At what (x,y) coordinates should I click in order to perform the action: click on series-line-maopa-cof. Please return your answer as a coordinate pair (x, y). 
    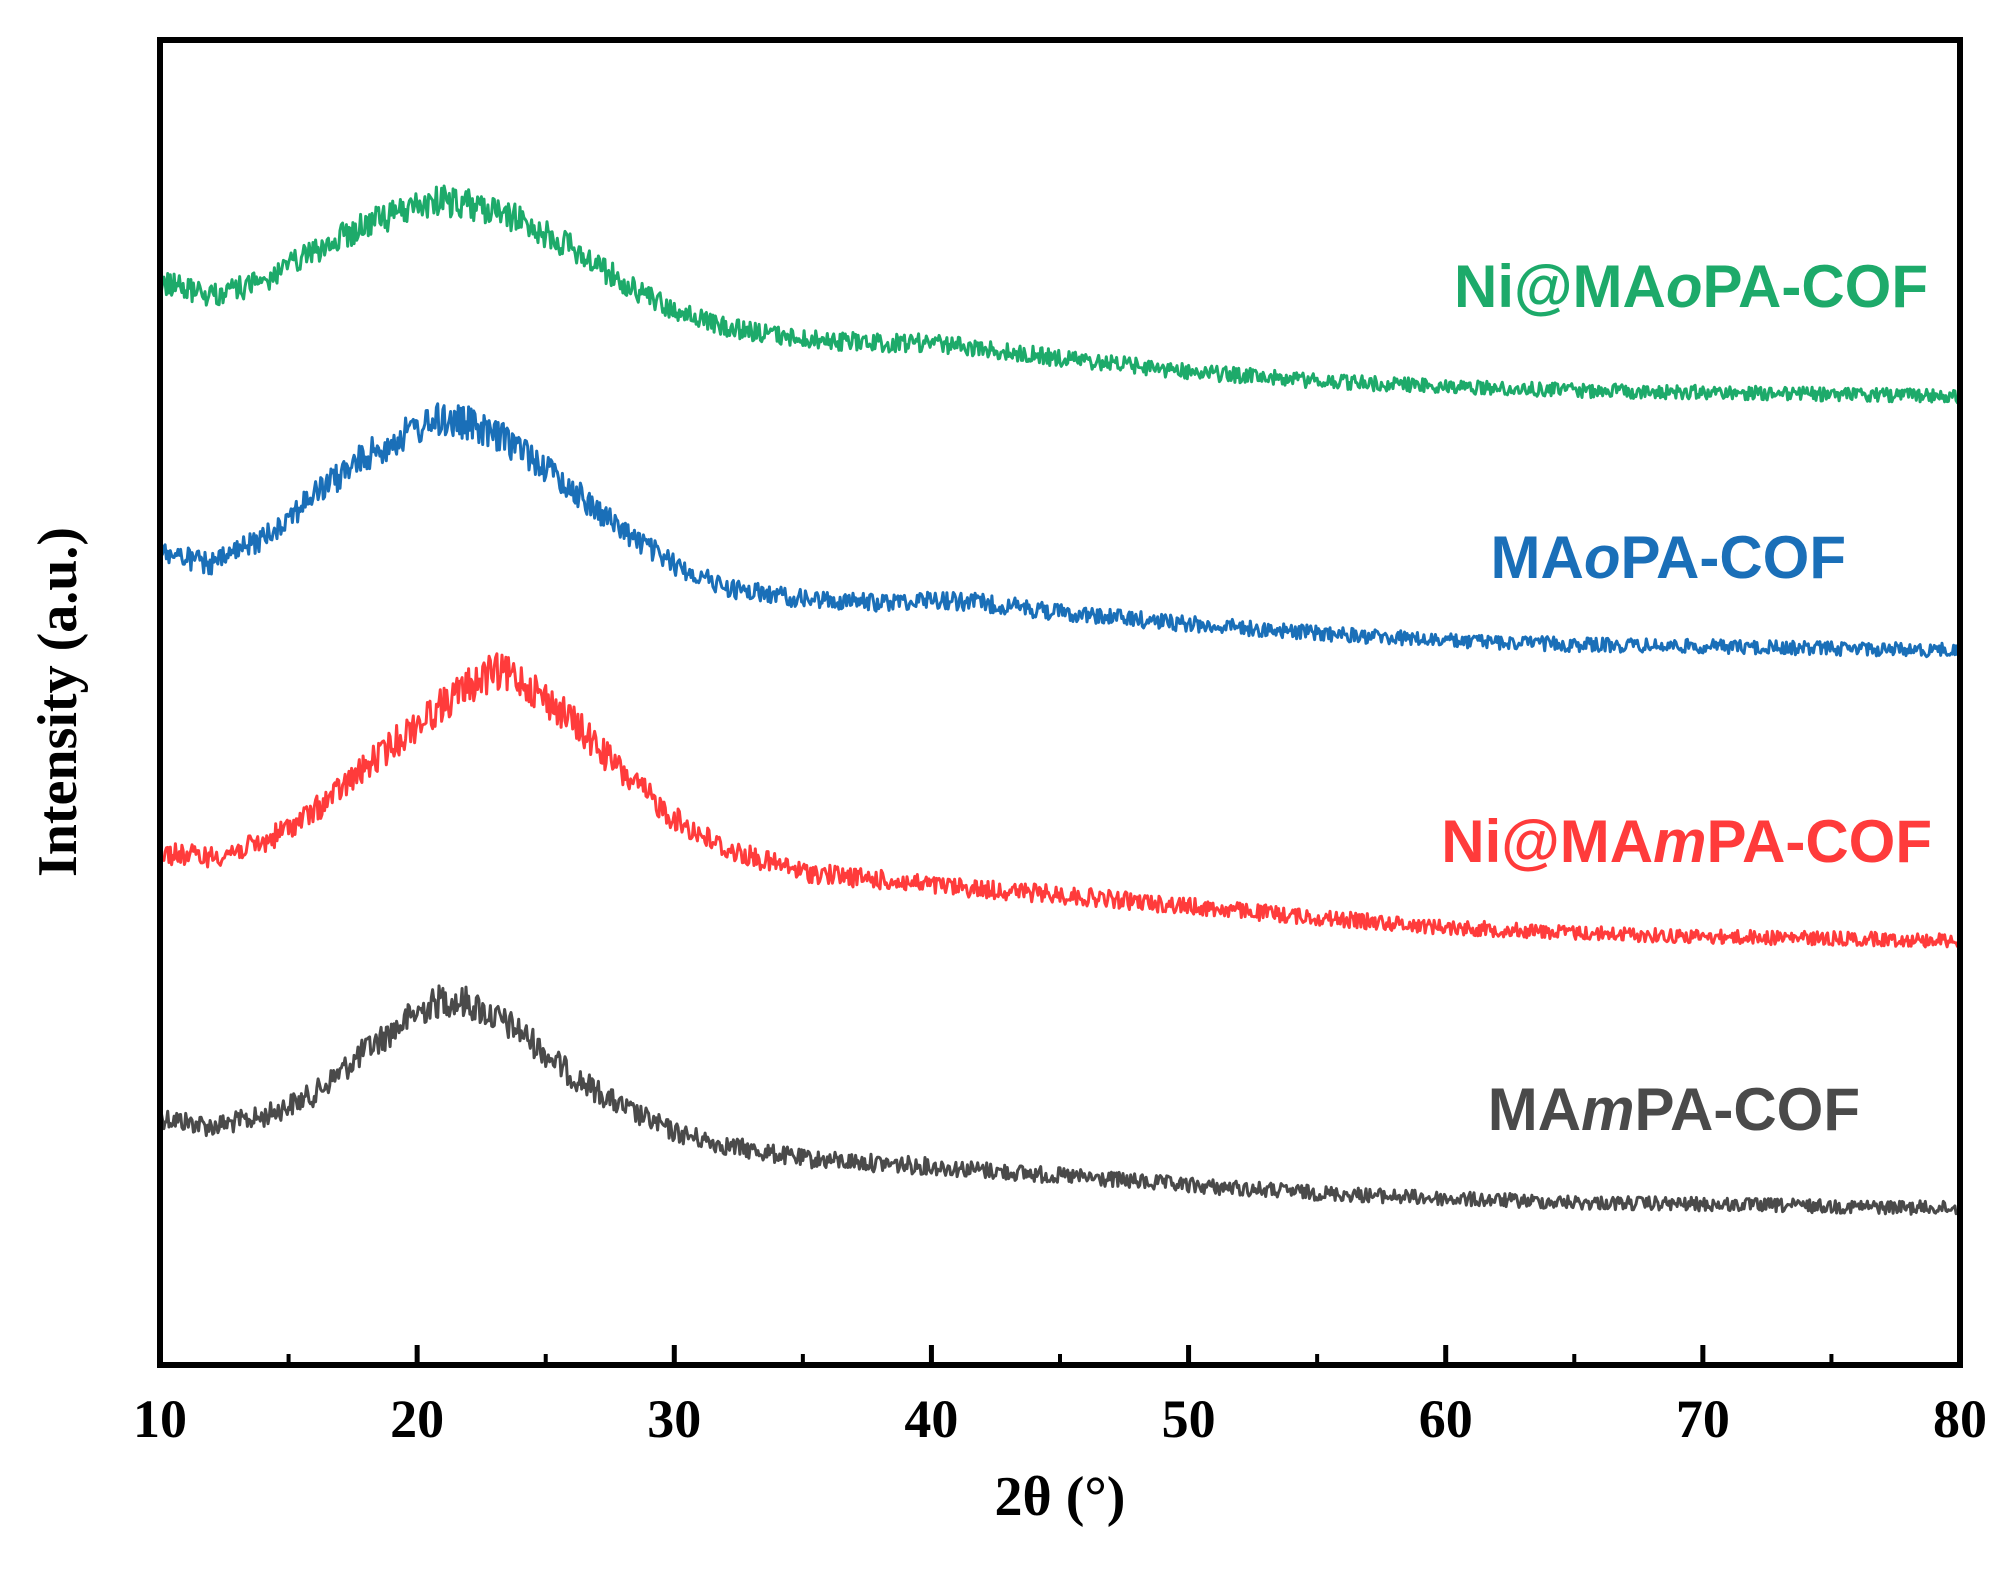
    Looking at the image, I should click on (1060, 530).